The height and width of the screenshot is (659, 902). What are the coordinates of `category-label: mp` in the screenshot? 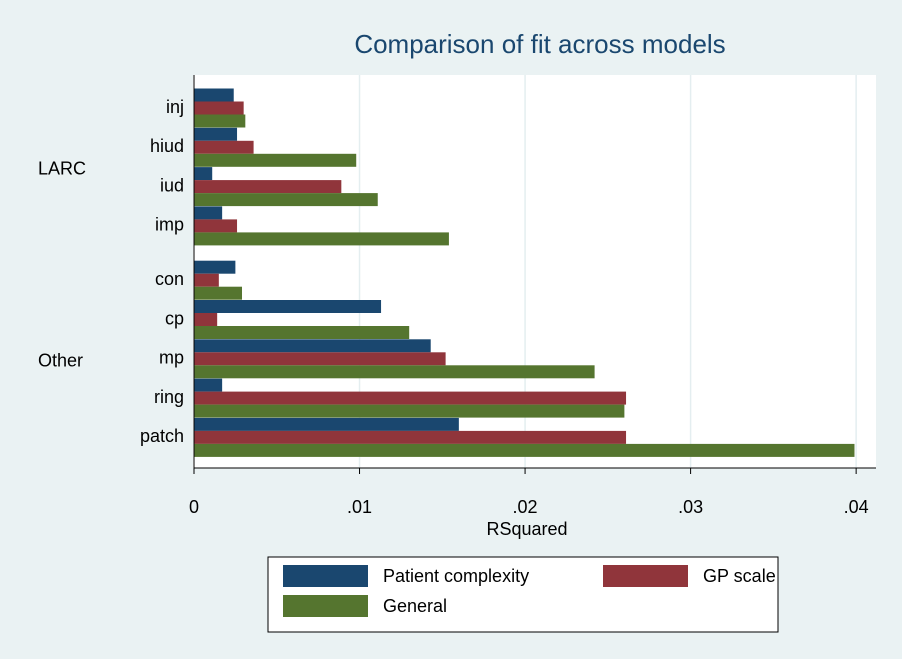 It's located at (171, 358).